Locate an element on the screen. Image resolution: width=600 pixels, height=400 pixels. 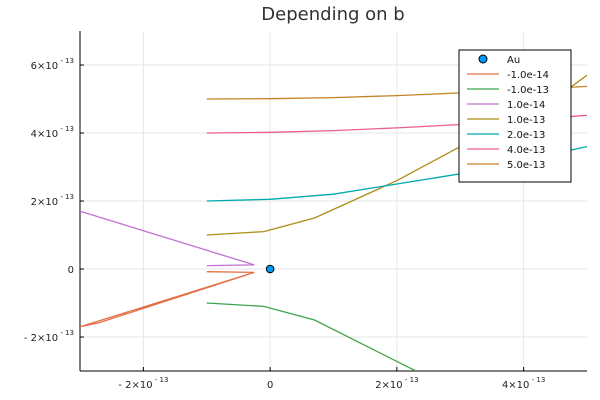
series-line-1.0e-14 is located at coordinates (167, 238).